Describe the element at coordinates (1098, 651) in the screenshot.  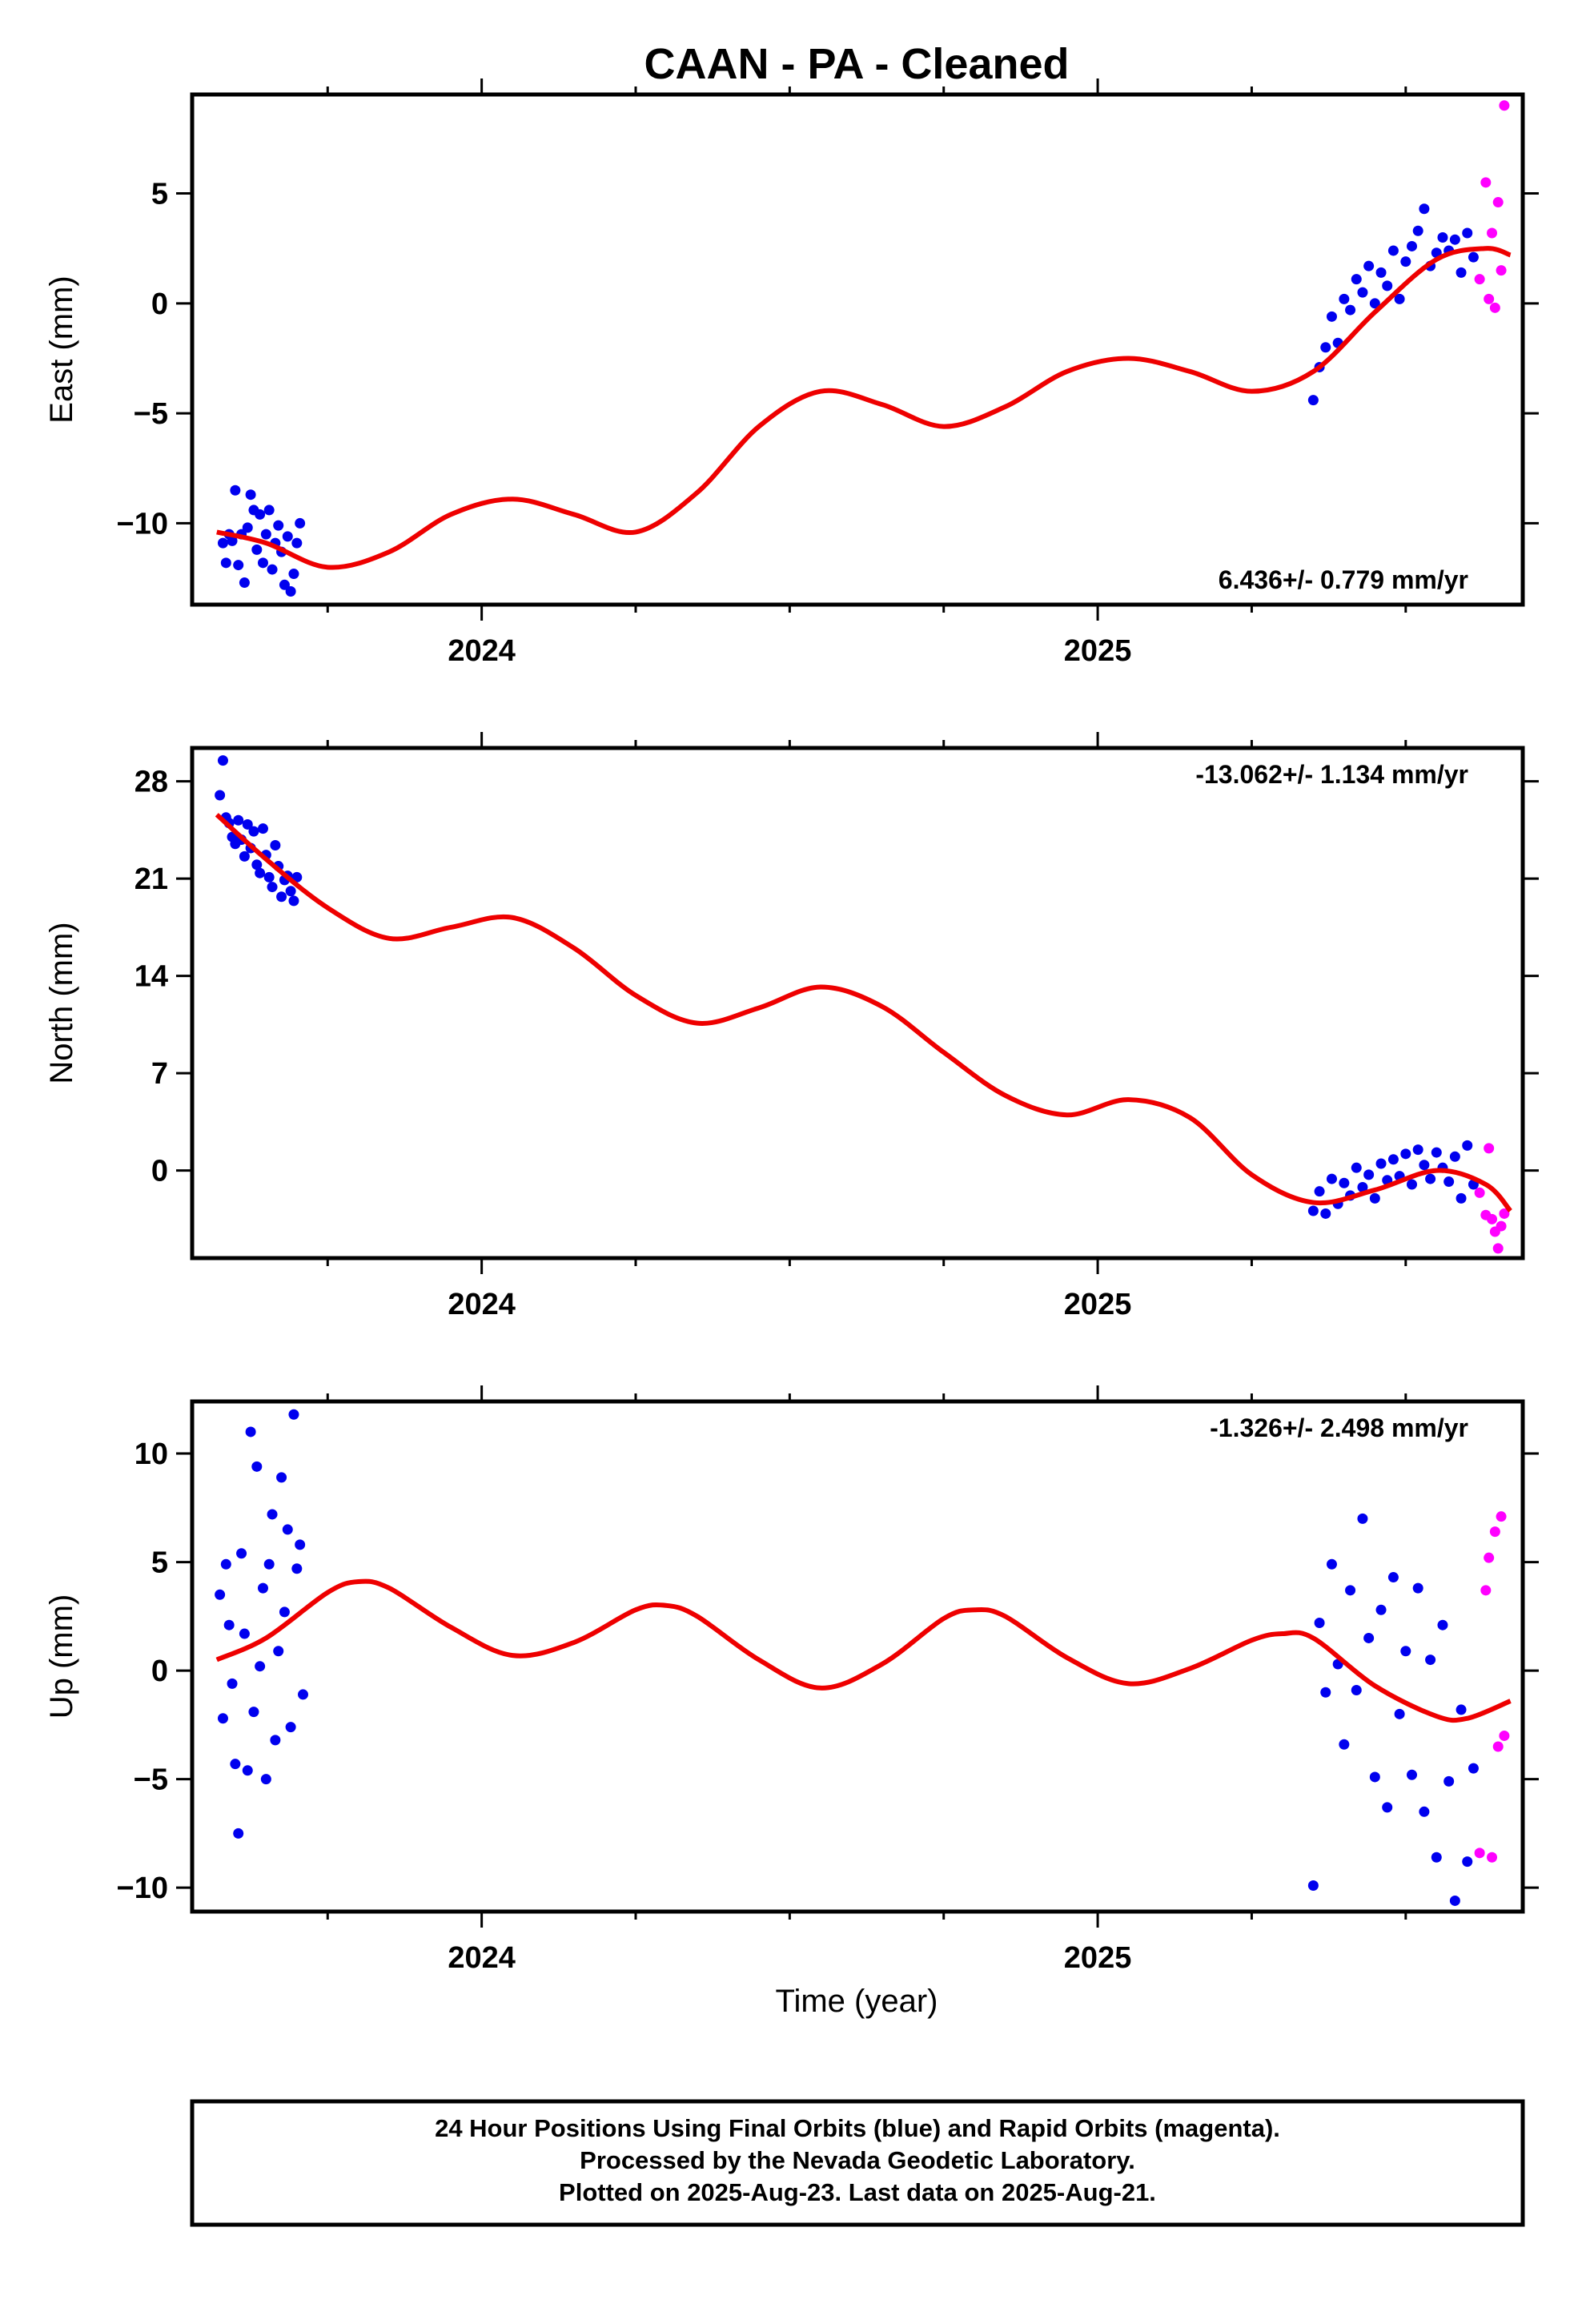
I see `x-tick-label: 2025` at that location.